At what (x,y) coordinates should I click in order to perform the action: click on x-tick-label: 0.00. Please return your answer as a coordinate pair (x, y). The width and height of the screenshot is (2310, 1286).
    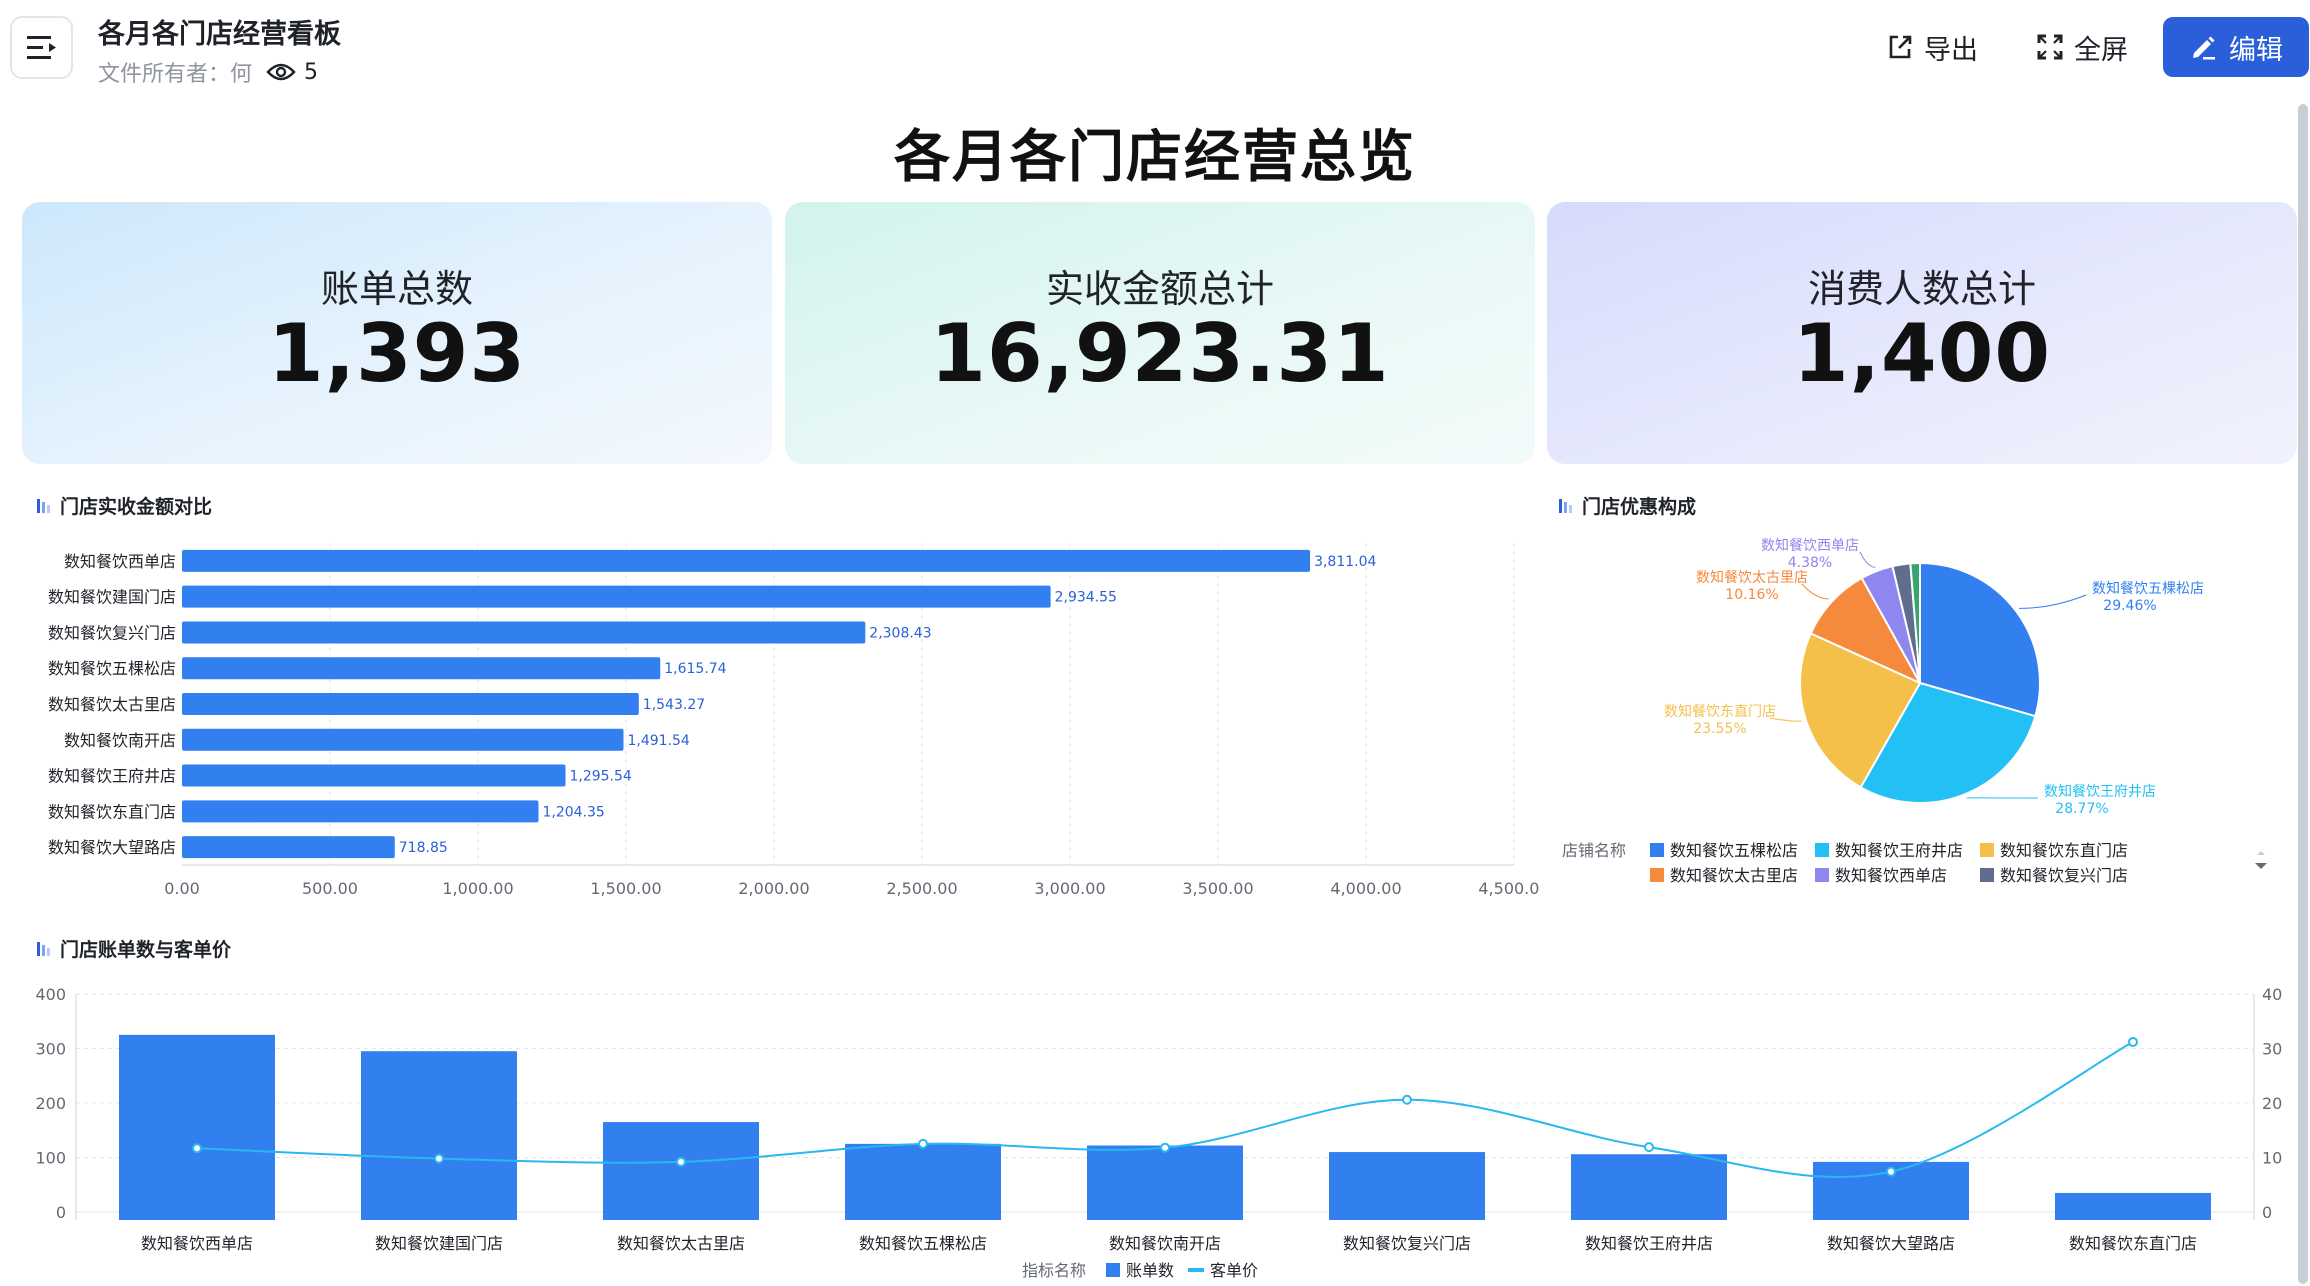
    Looking at the image, I should click on (182, 888).